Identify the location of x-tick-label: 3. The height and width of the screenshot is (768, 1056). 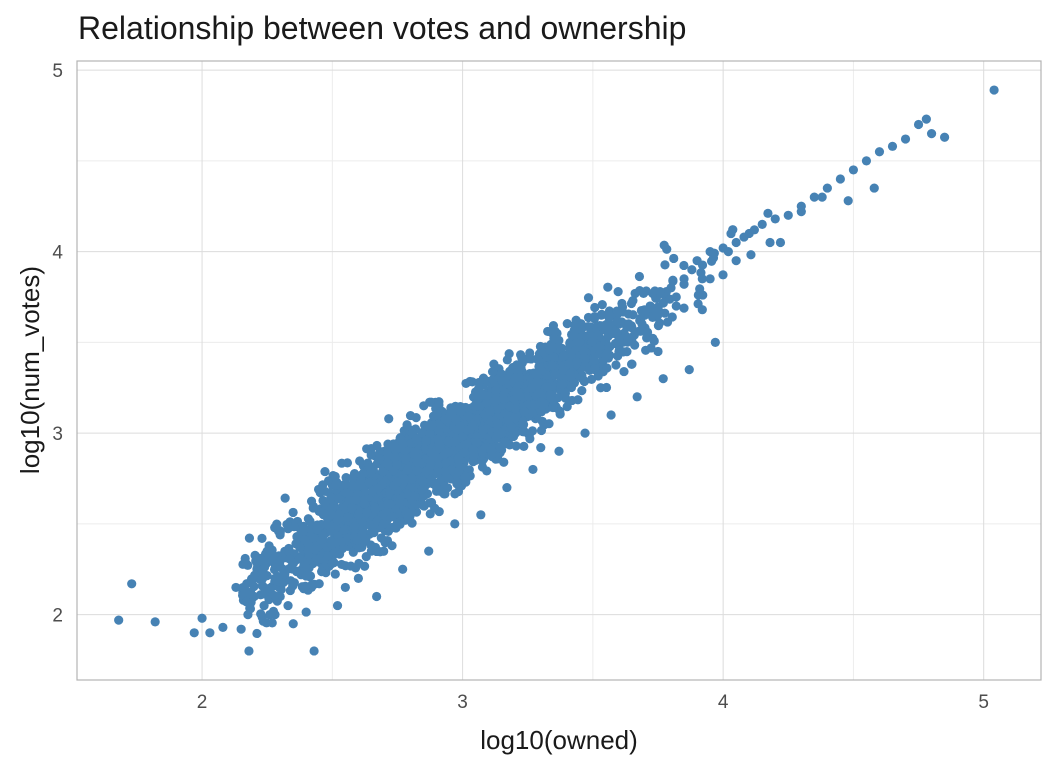
(462, 702).